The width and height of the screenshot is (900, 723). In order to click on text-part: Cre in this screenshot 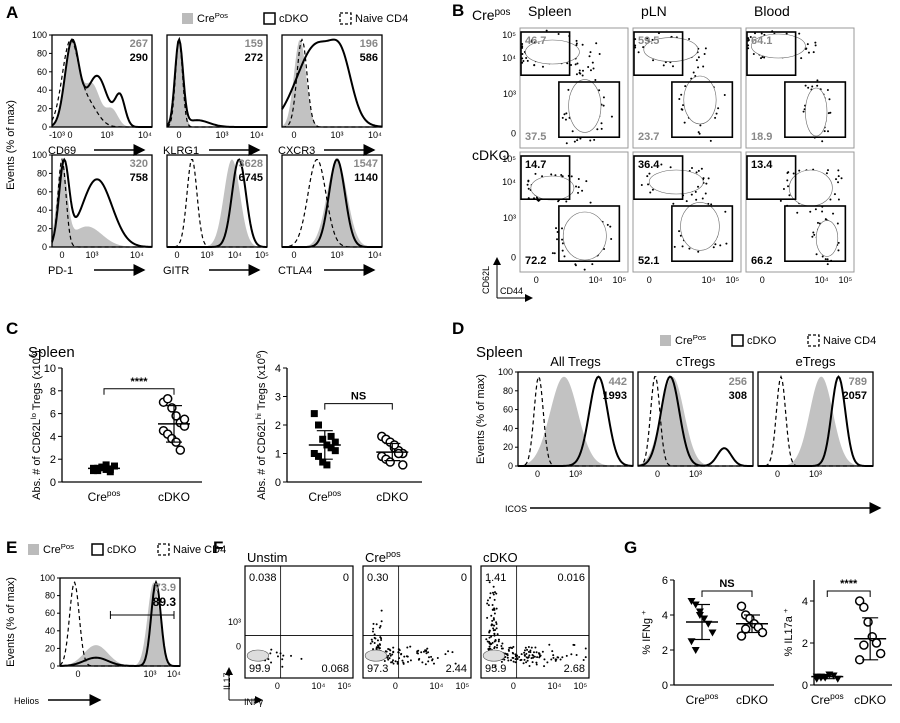, I will do `click(684, 341)`.